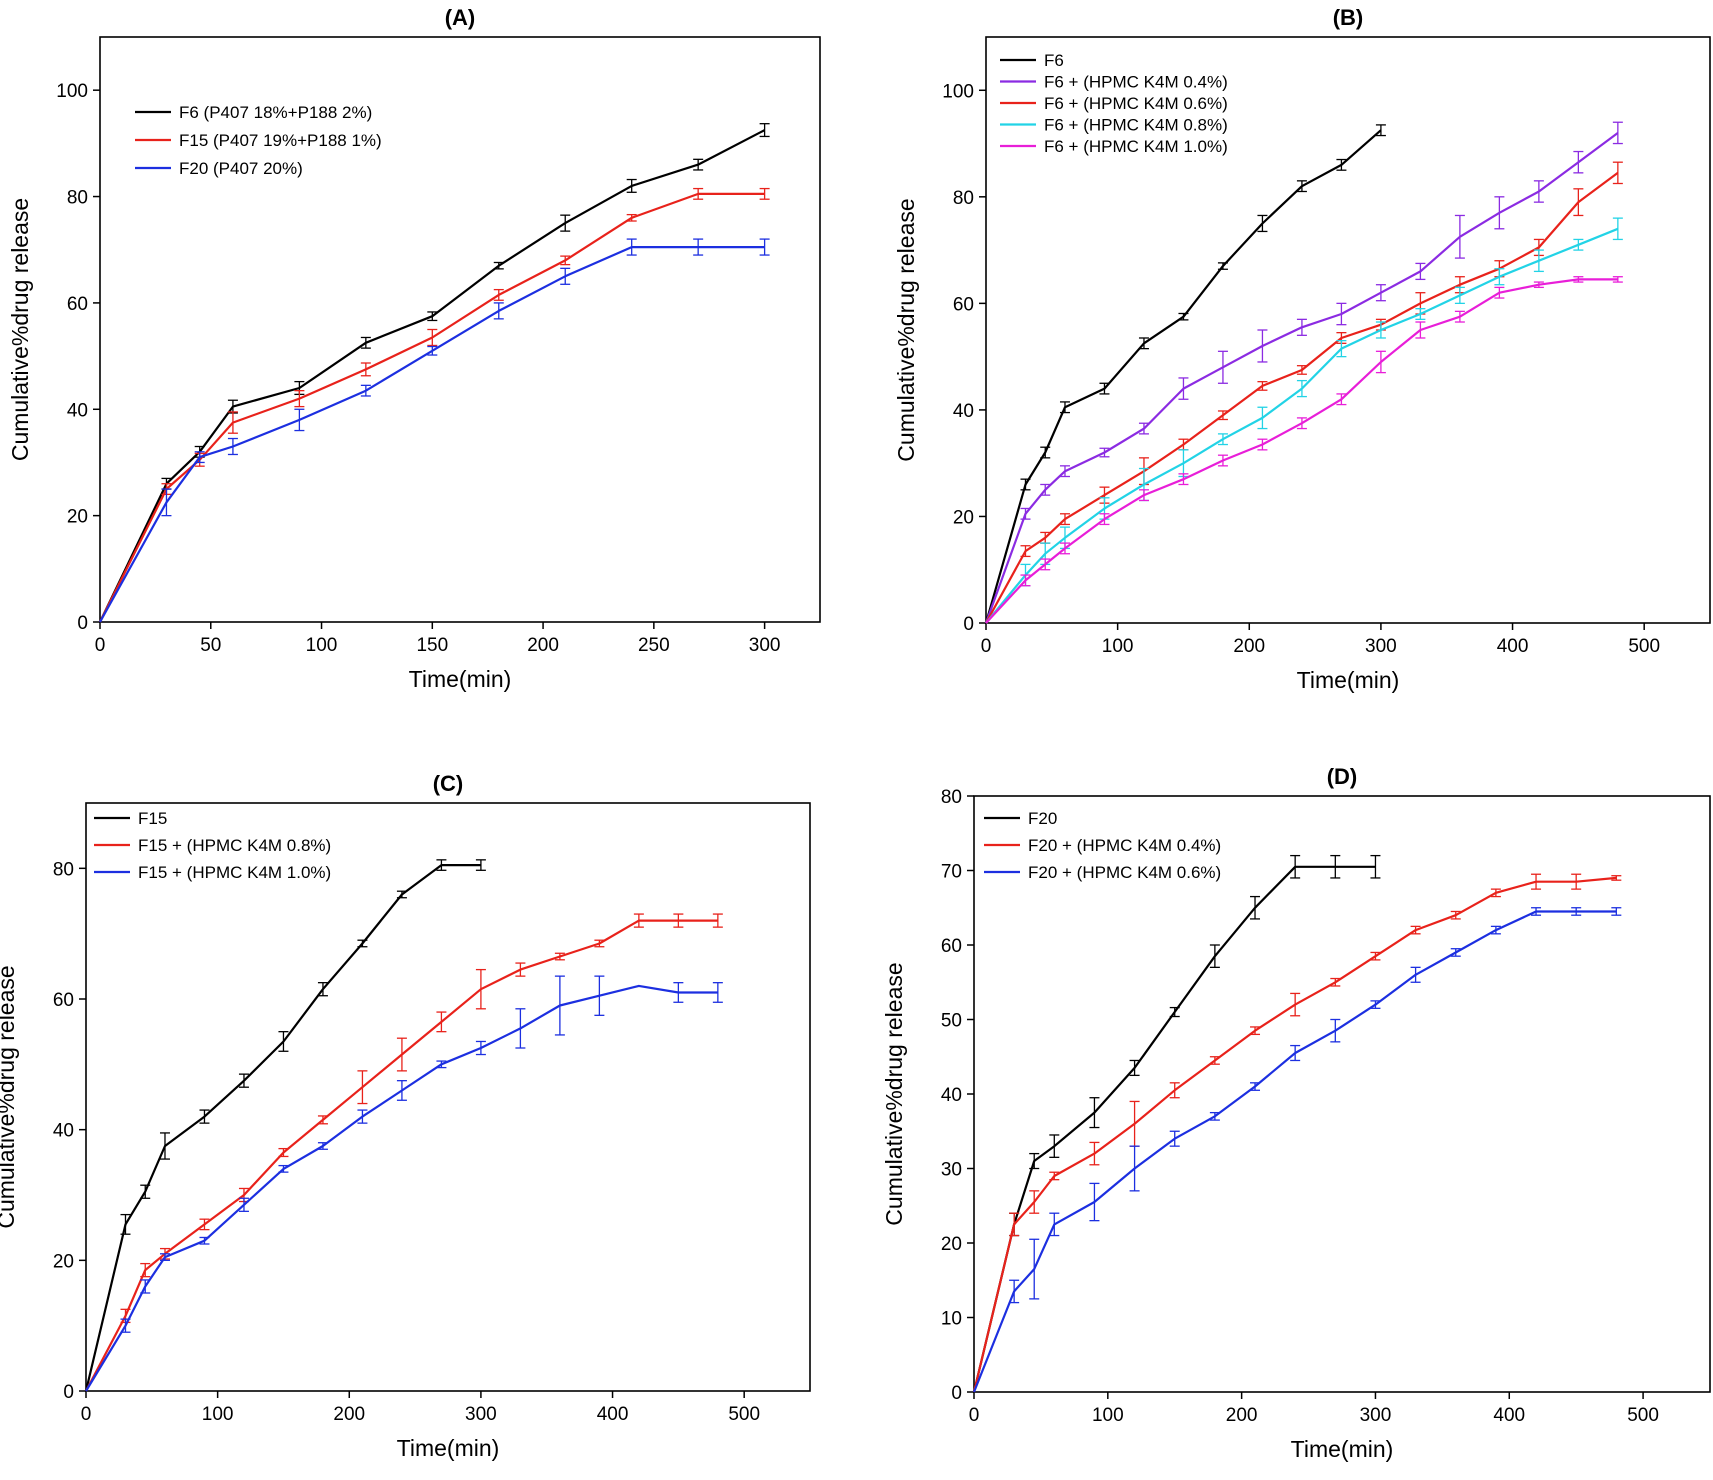 Image resolution: width=1713 pixels, height=1480 pixels. What do you see at coordinates (77, 198) in the screenshot?
I see `y-tick-label: 80` at bounding box center [77, 198].